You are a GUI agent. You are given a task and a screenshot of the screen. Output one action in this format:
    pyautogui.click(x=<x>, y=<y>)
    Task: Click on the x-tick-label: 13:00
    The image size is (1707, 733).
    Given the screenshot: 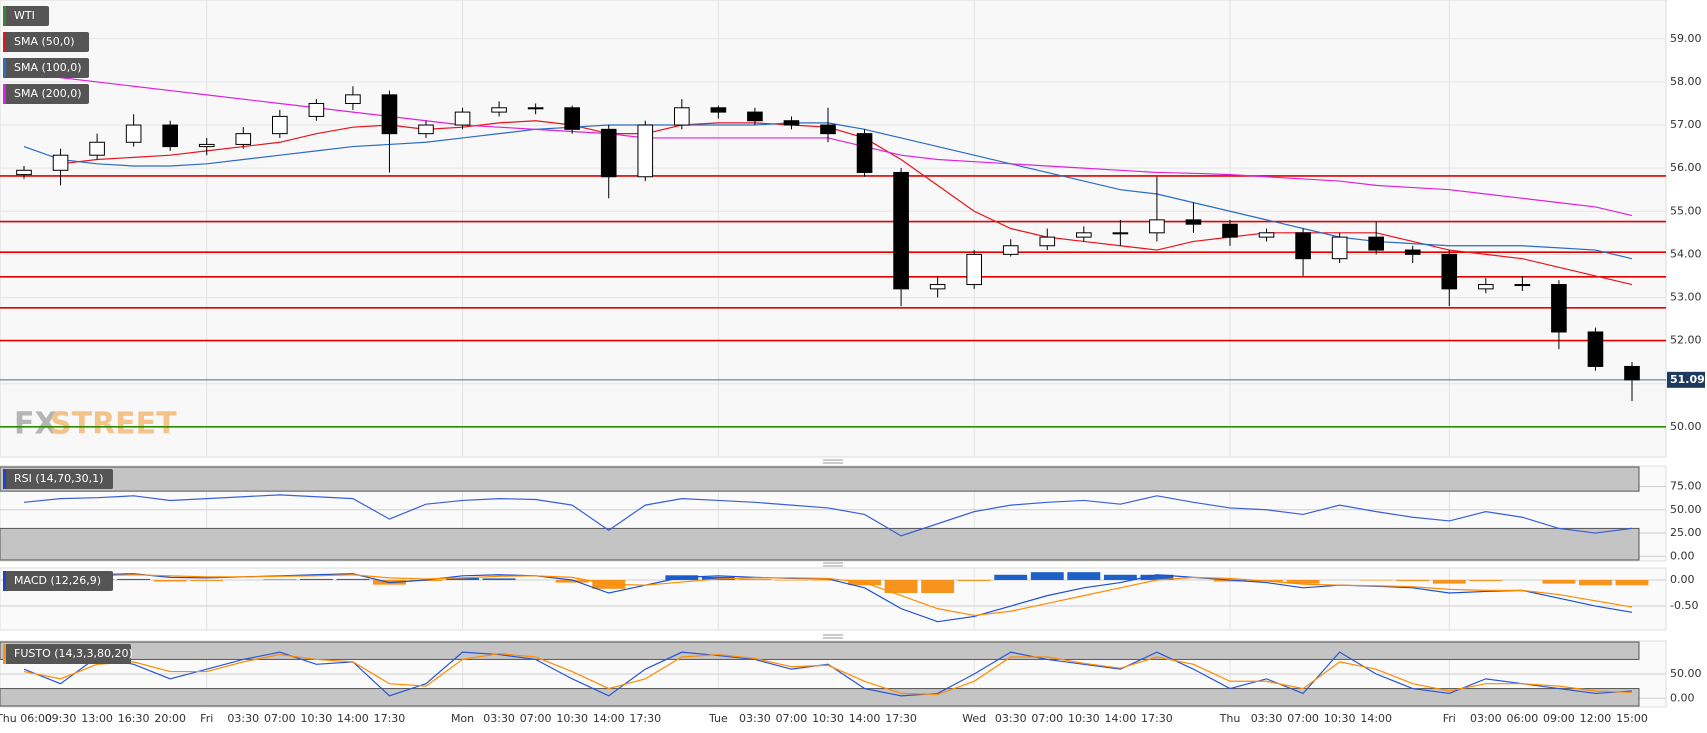 What is the action you would take?
    pyautogui.click(x=97, y=718)
    